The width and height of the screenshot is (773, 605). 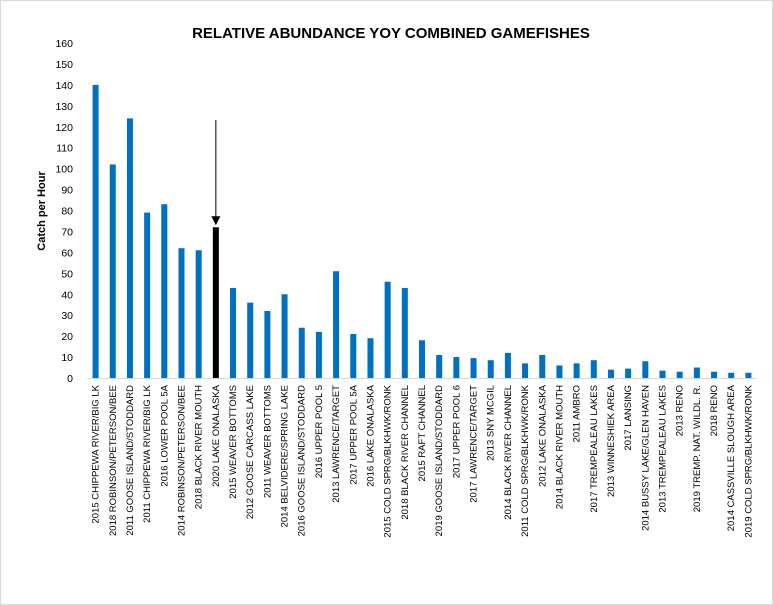 I want to click on x-tick-label: 2011 CHIPPEWA RIVER/BIG LK, so click(x=147, y=453).